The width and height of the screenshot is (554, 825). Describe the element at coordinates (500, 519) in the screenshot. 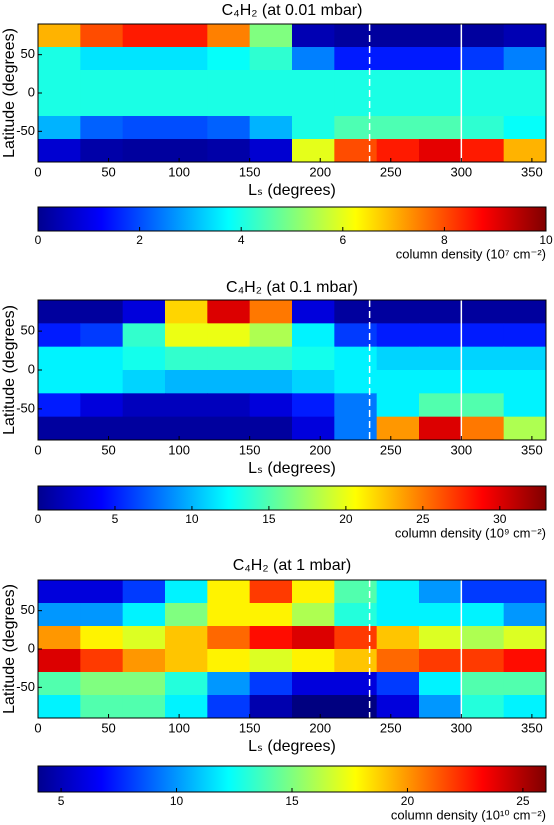

I see `colorbar-tick-label: 30` at that location.